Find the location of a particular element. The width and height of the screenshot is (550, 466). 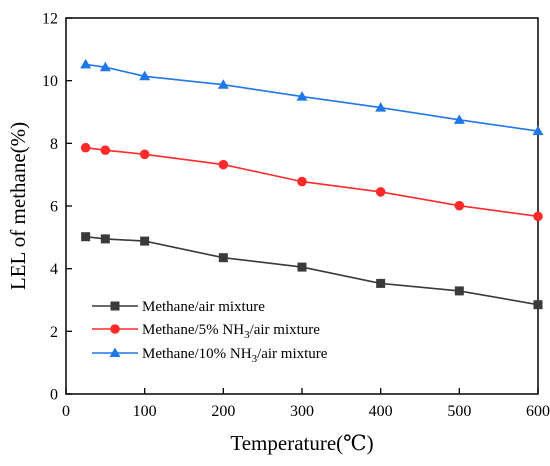

x-tick-label-5: 500 is located at coordinates (459, 411).